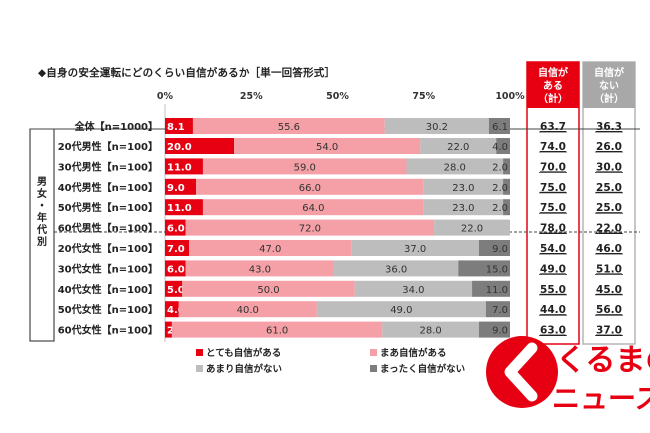  Describe the element at coordinates (500, 167) in the screenshot. I see `data-label: 2.0` at that location.